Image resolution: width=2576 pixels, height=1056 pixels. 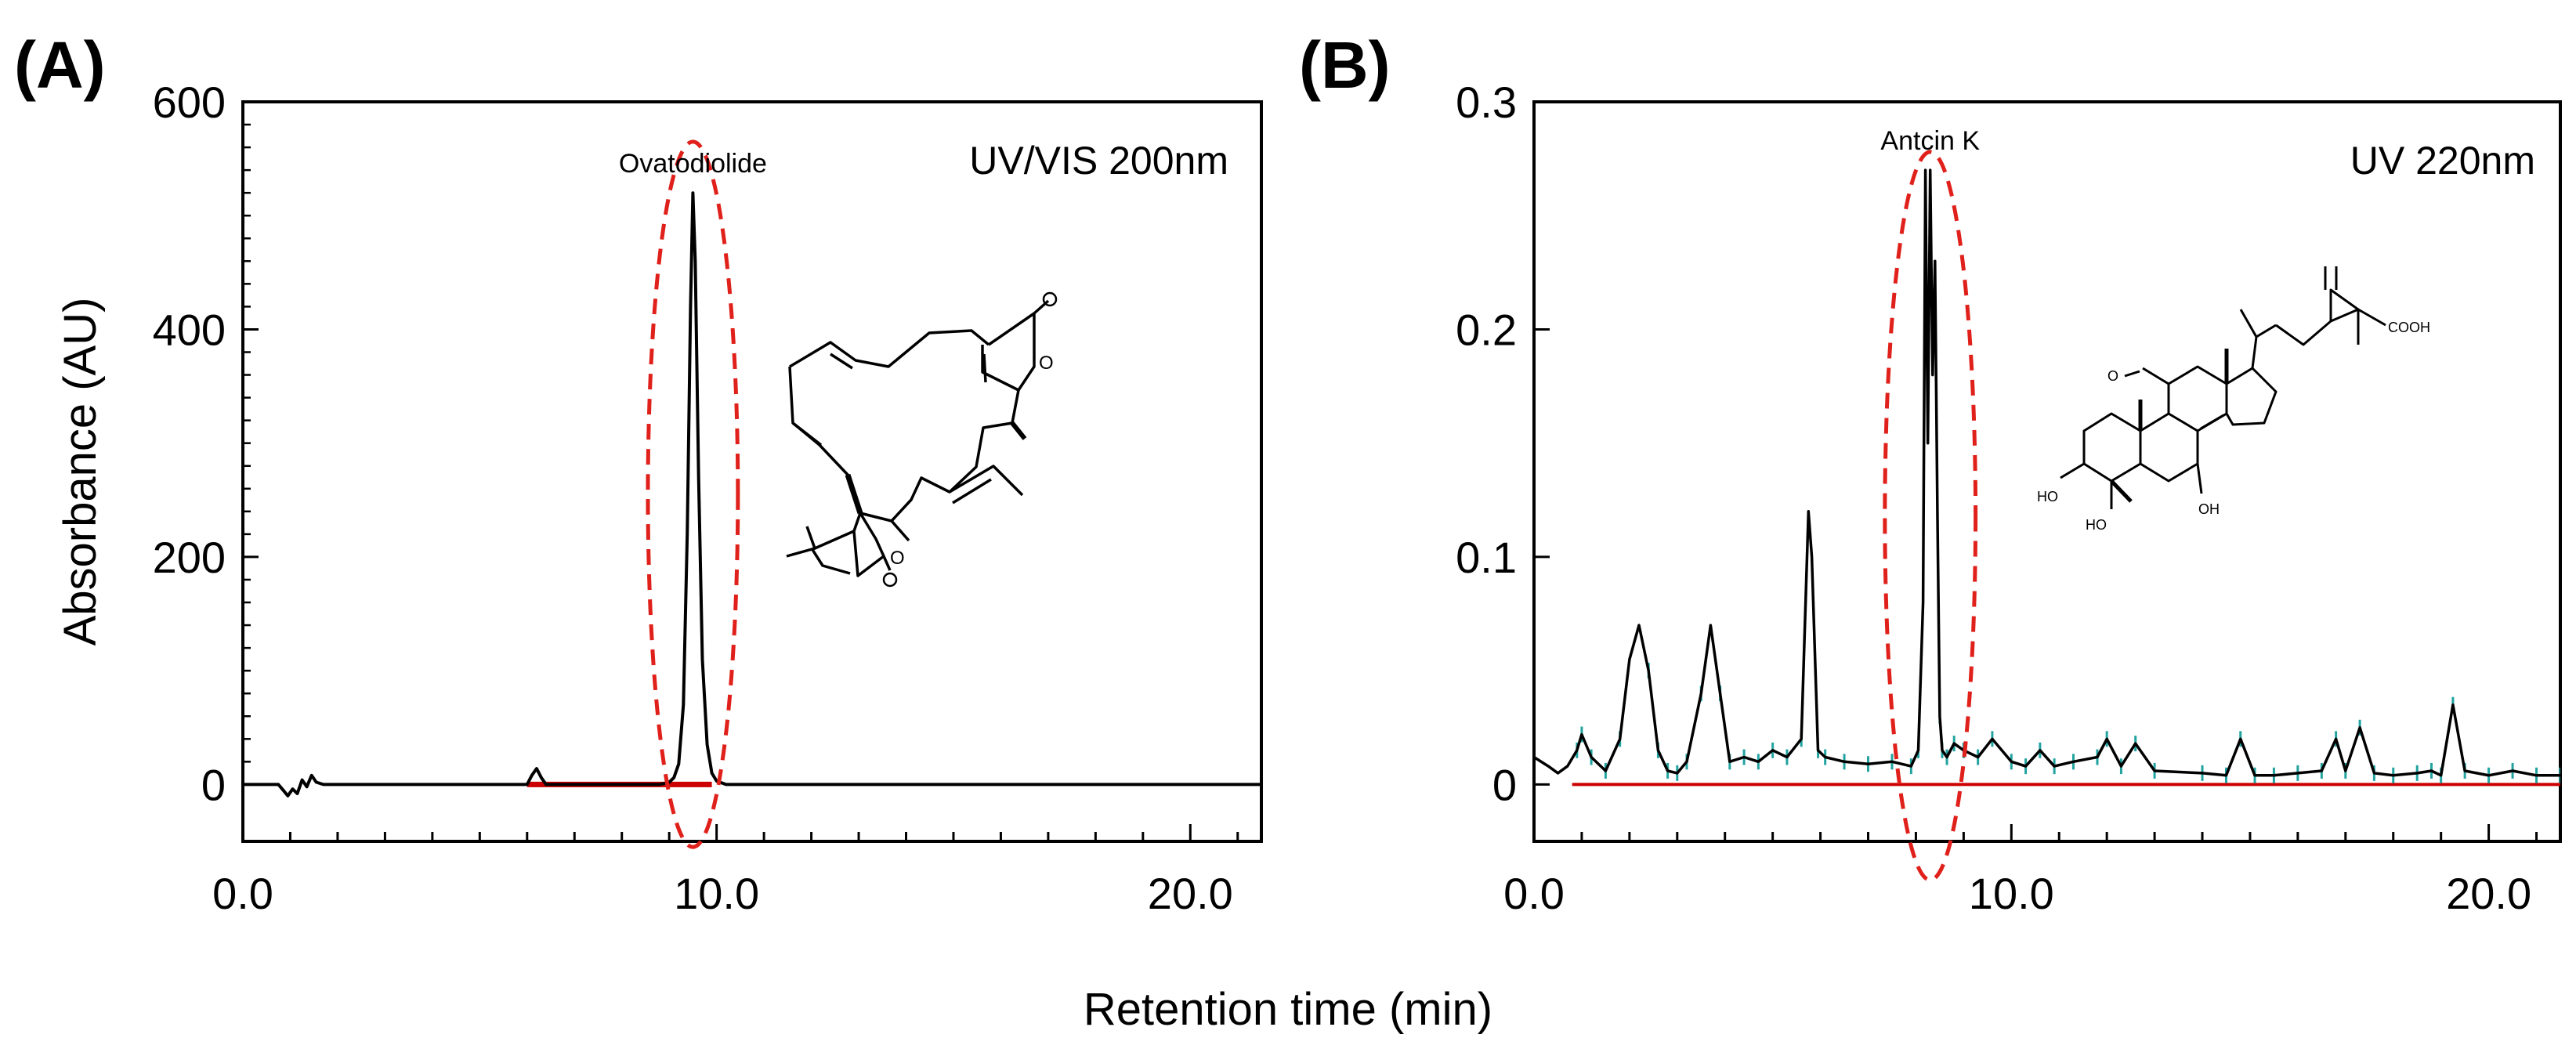 I want to click on x-axis-title: Retention time (min), so click(x=1288, y=1009).